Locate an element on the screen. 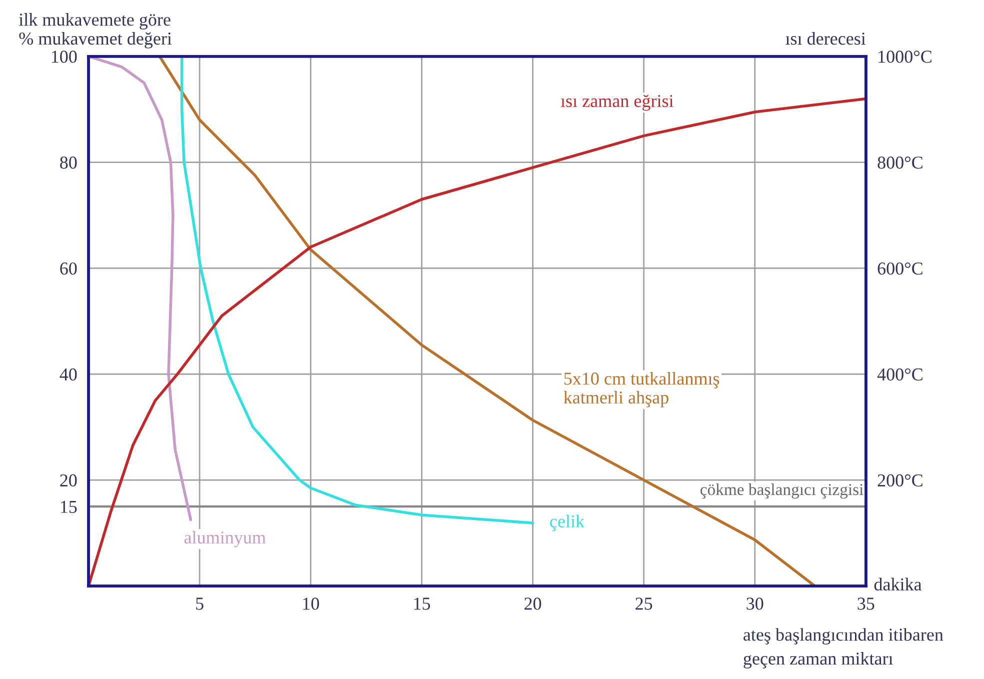  x-tick-label: 10 is located at coordinates (311, 604).